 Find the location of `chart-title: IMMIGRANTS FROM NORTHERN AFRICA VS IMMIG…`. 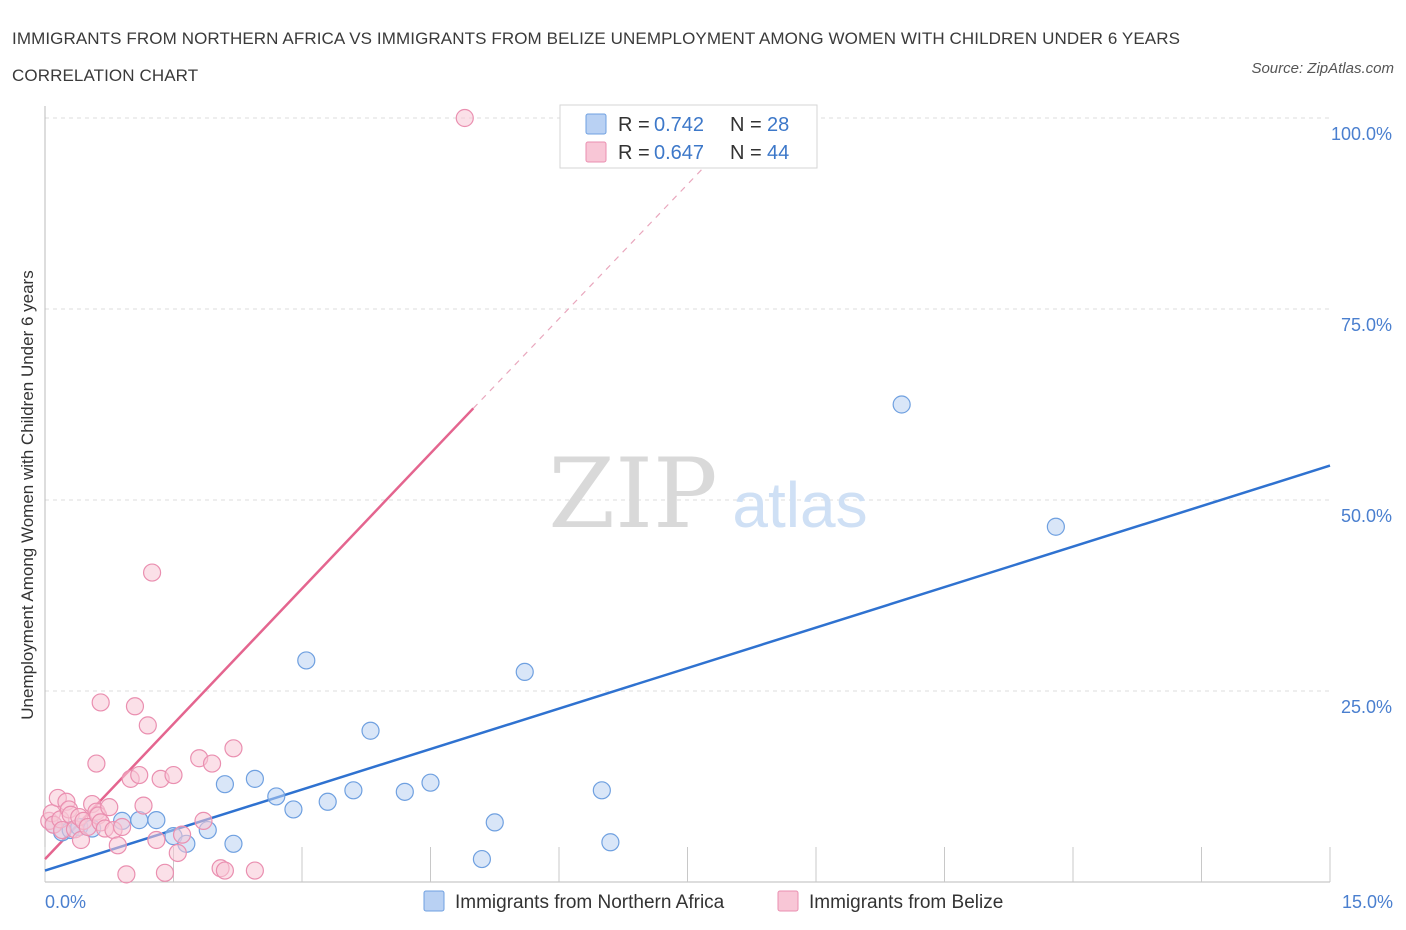

chart-title: IMMIGRANTS FROM NORTHERN AFRICA VS IMMIG… is located at coordinates (596, 57).